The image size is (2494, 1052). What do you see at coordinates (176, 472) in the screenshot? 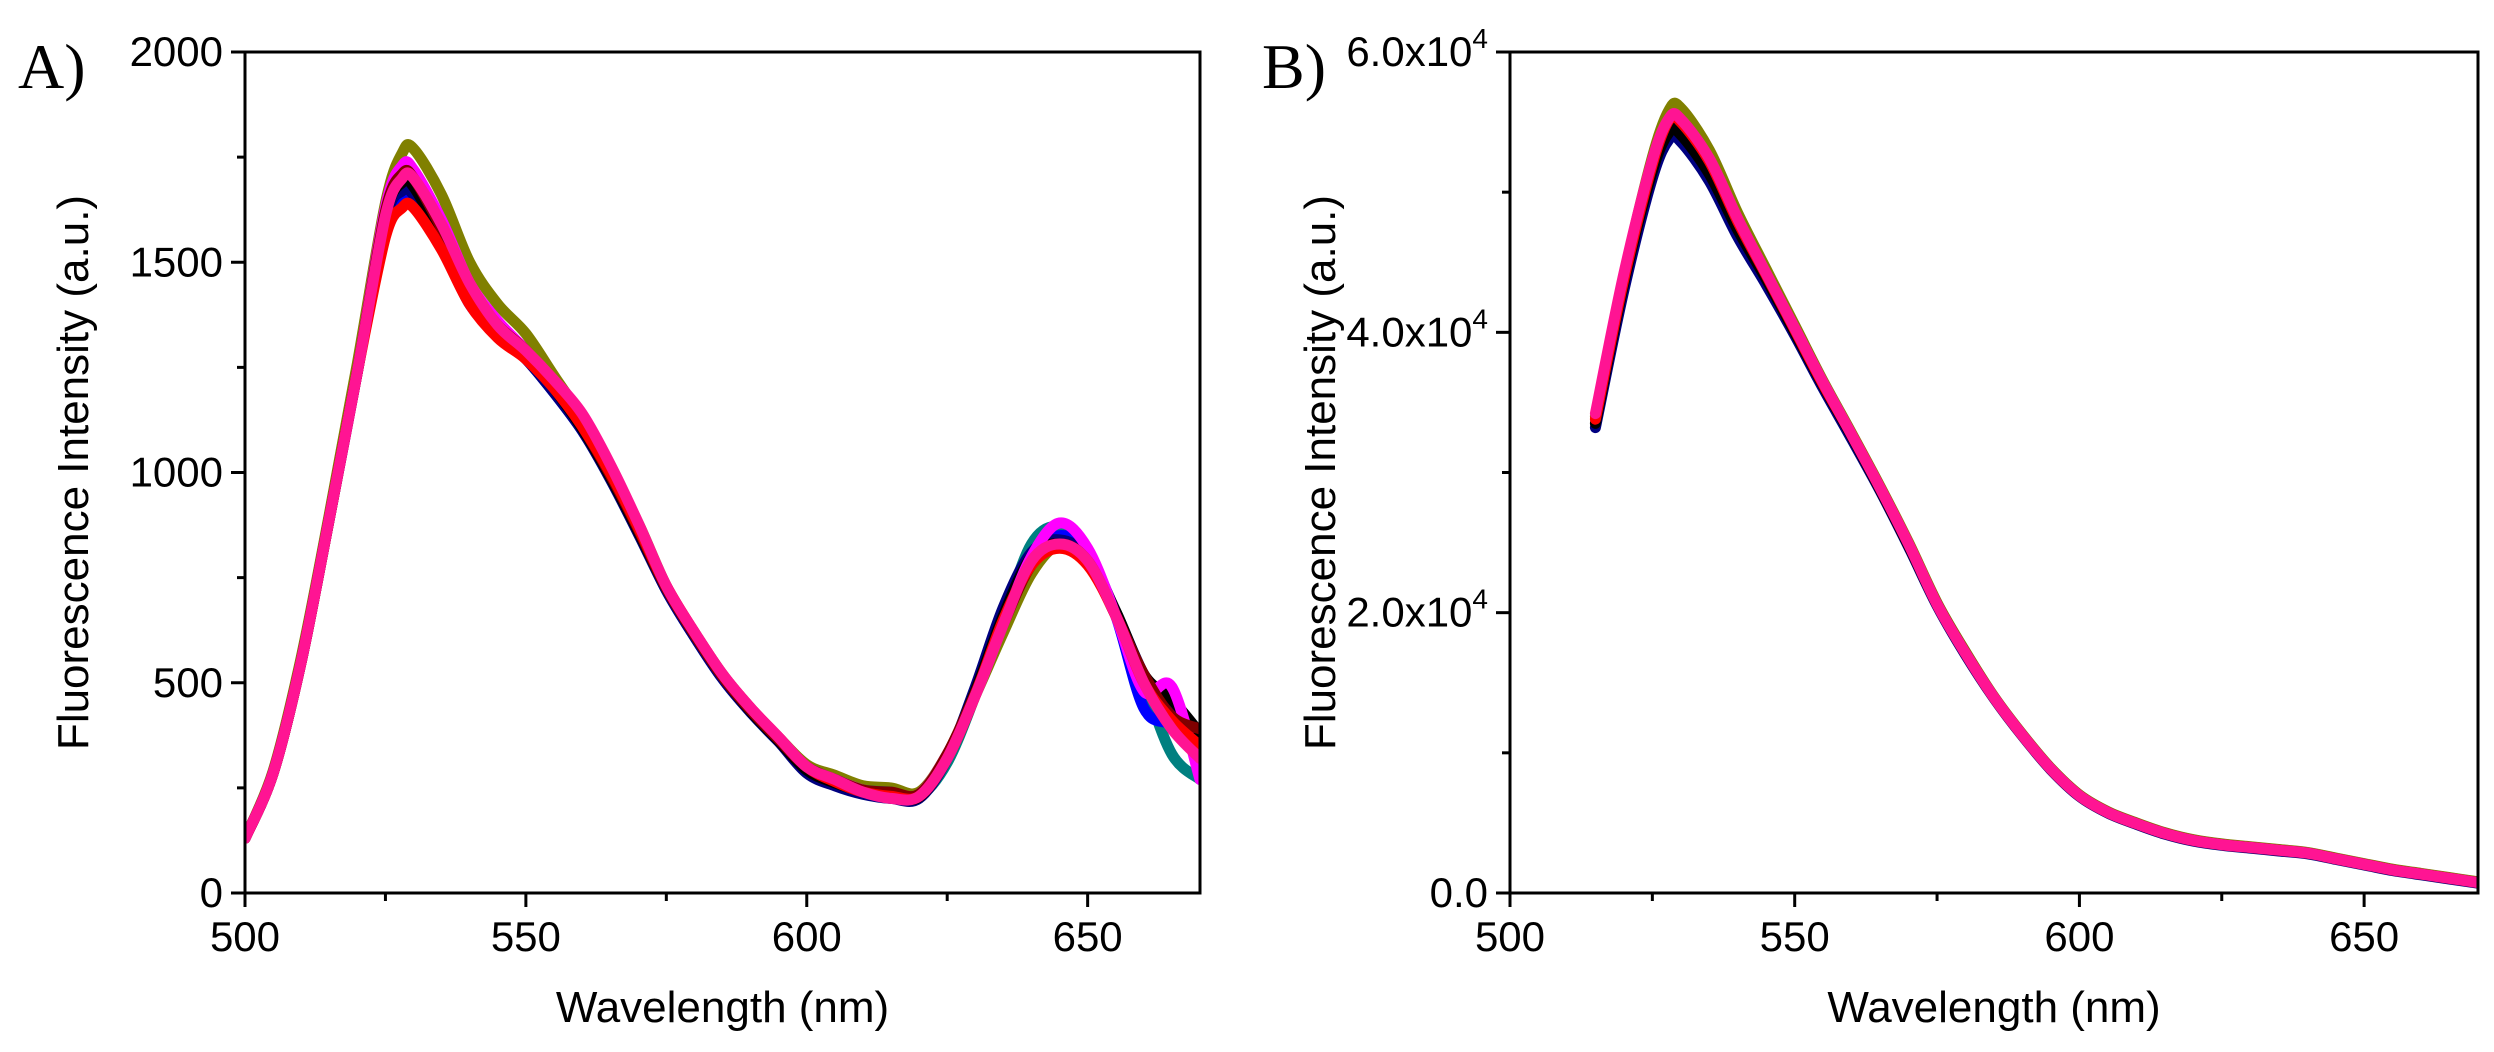
I see `y-tick-label: 1000` at bounding box center [176, 472].